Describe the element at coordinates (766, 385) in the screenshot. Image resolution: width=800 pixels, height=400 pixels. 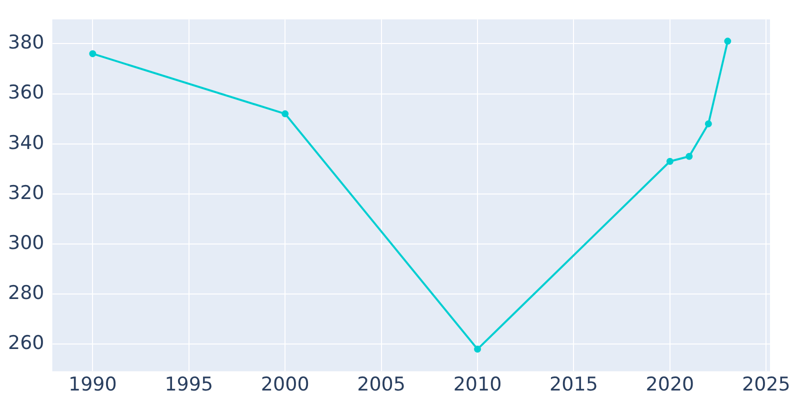
I see `x-tick-label: 2025` at that location.